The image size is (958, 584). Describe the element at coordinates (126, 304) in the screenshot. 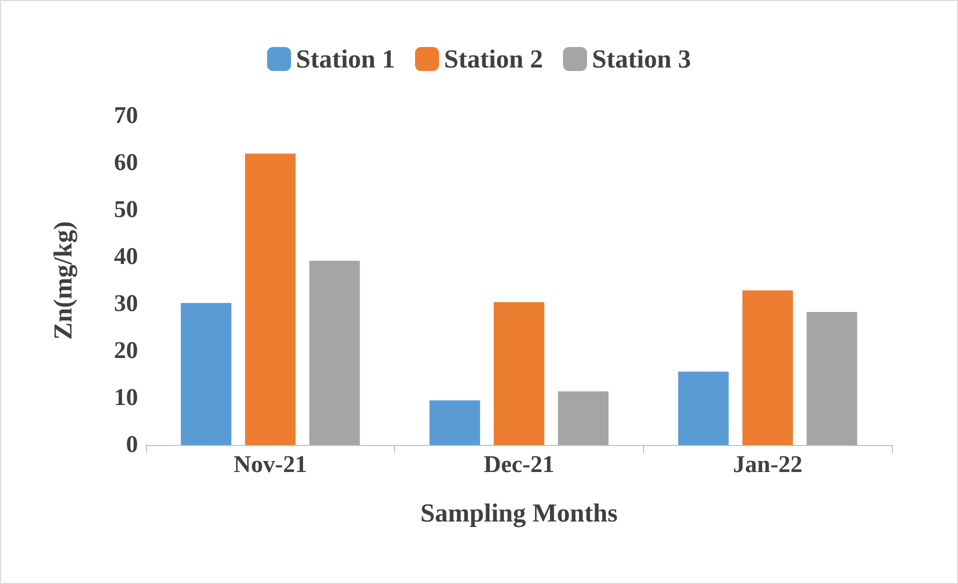

I see `y-tick-label: 30` at that location.